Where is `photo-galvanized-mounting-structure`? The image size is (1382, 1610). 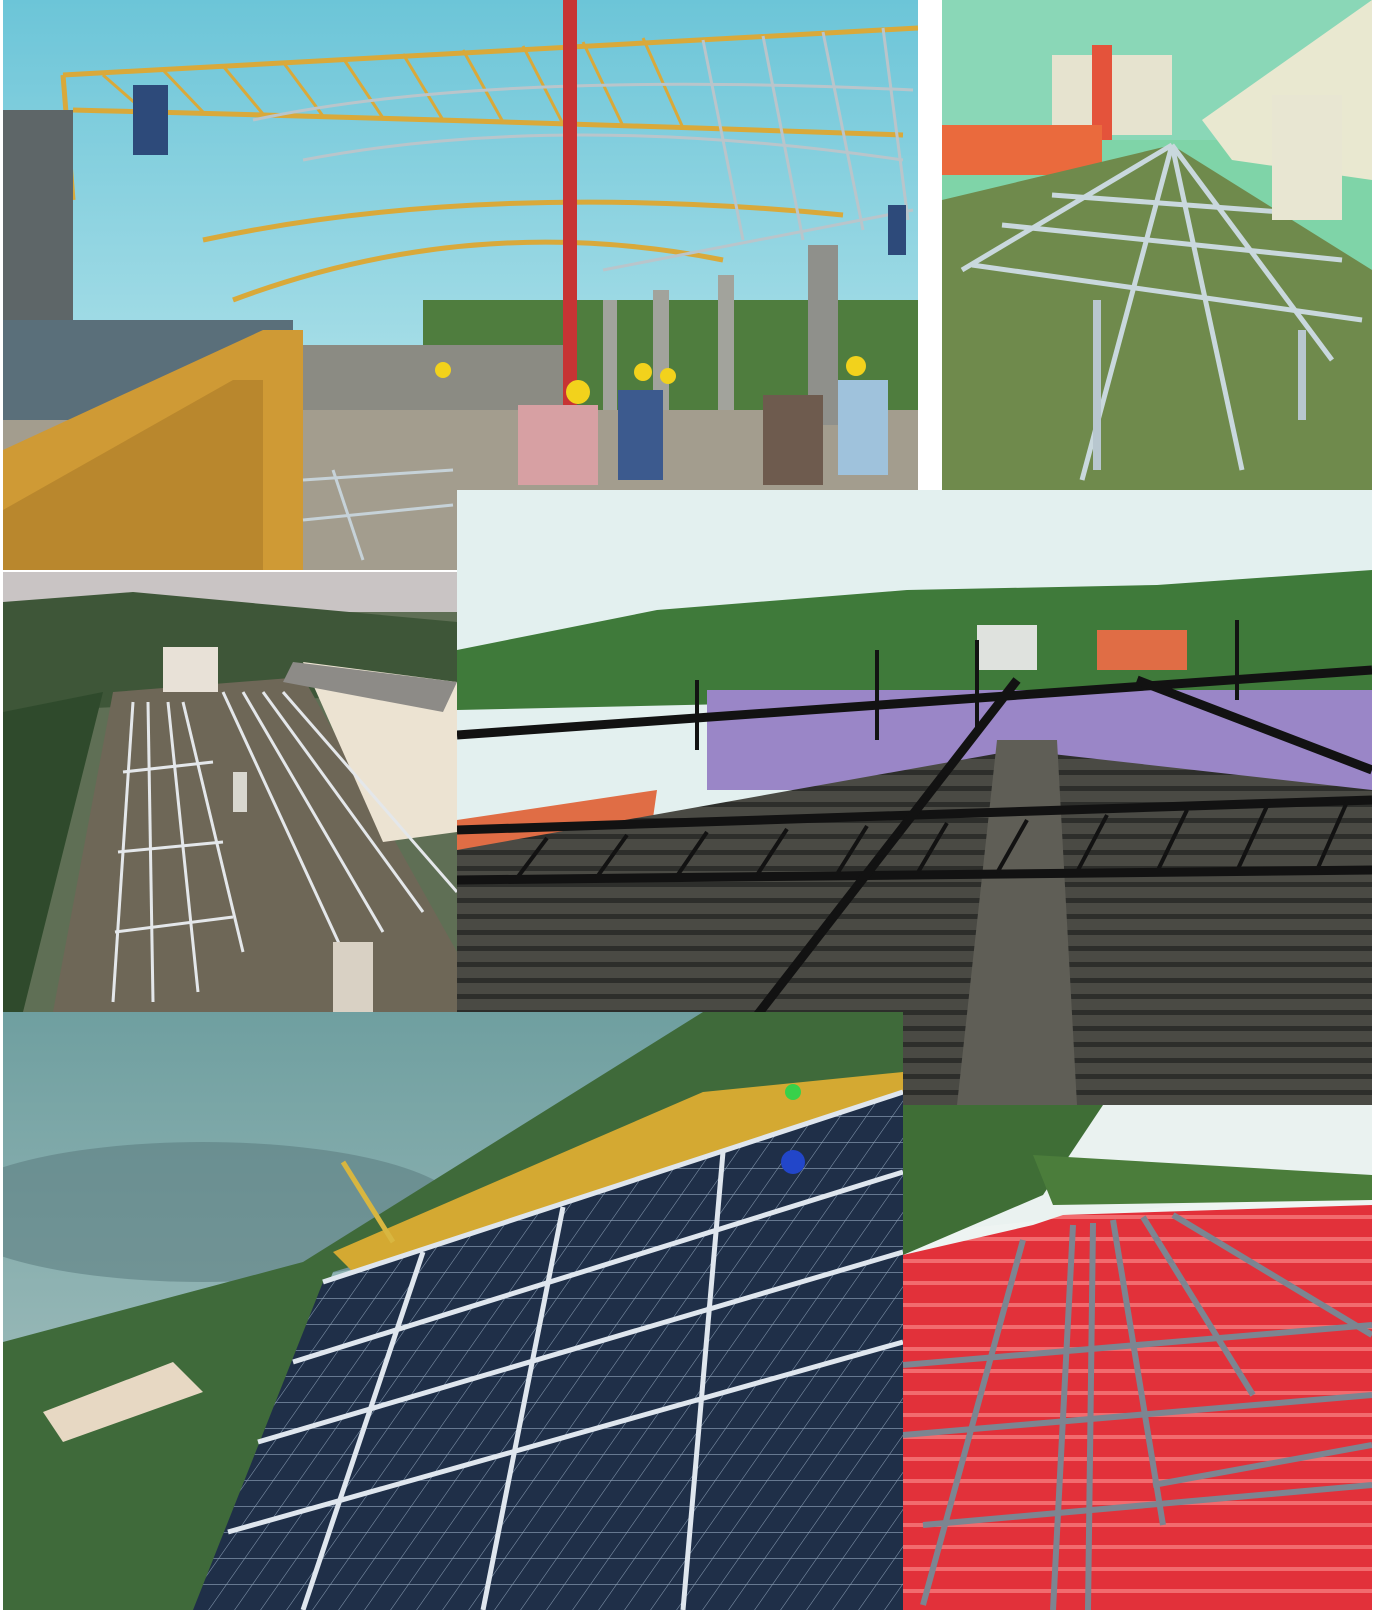 photo-galvanized-mounting-structure is located at coordinates (1157, 245).